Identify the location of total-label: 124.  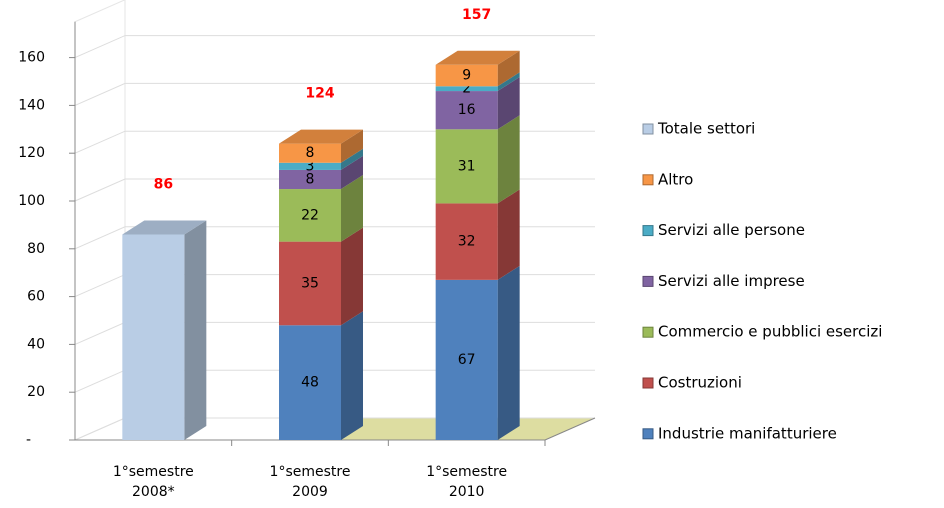
(319, 94).